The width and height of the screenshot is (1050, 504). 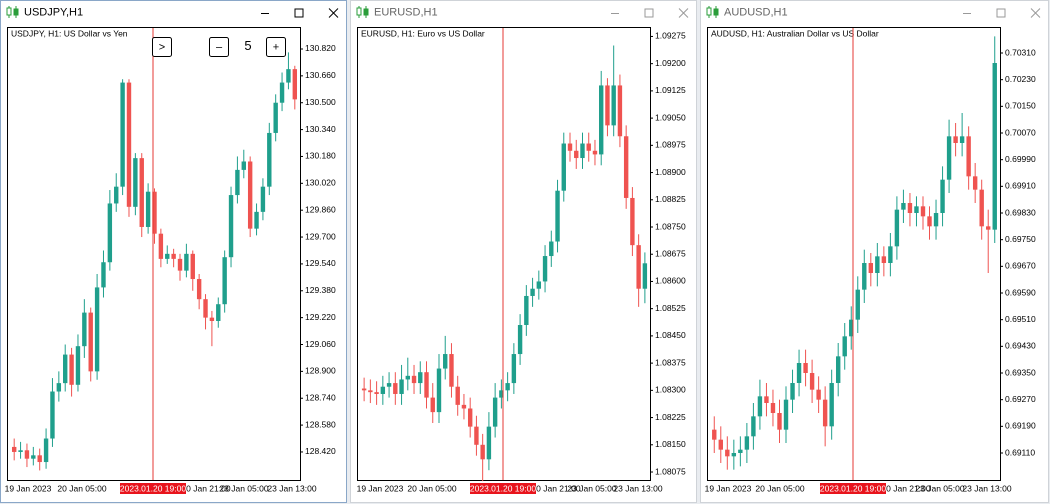 I want to click on y-tick-label: 130.500, so click(x=320, y=102).